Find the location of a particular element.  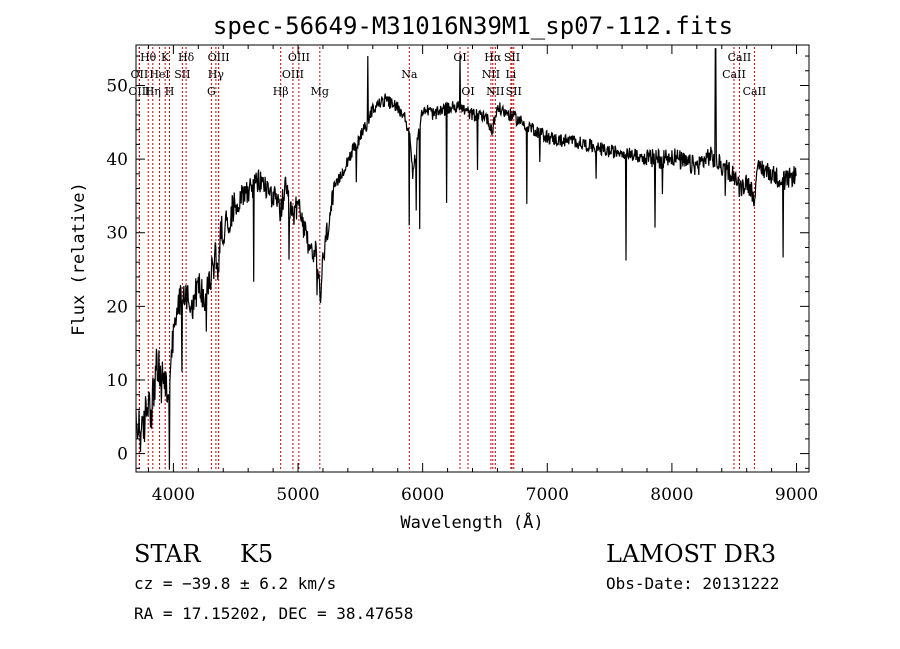

survey-name: LAMOST DR3 is located at coordinates (691, 554).